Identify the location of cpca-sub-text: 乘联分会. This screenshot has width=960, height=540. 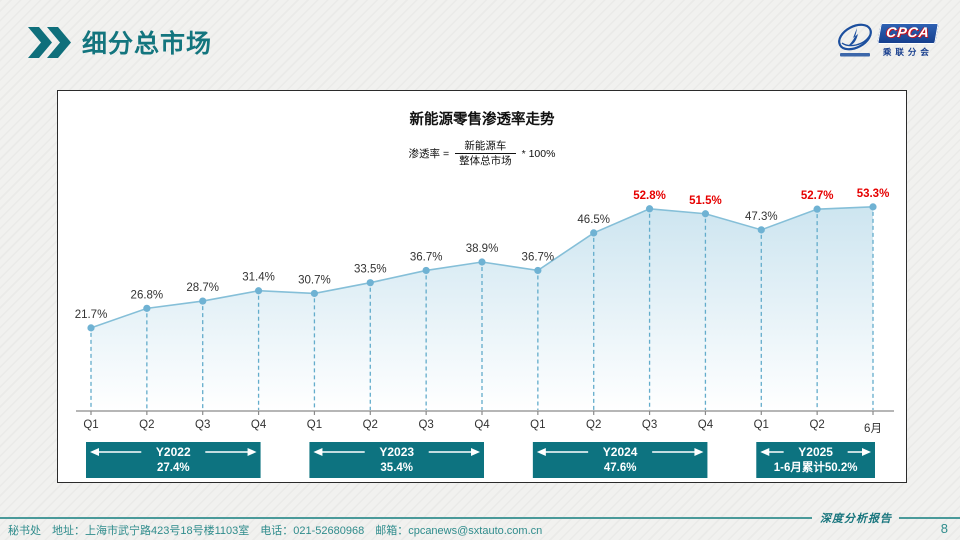
(907, 51).